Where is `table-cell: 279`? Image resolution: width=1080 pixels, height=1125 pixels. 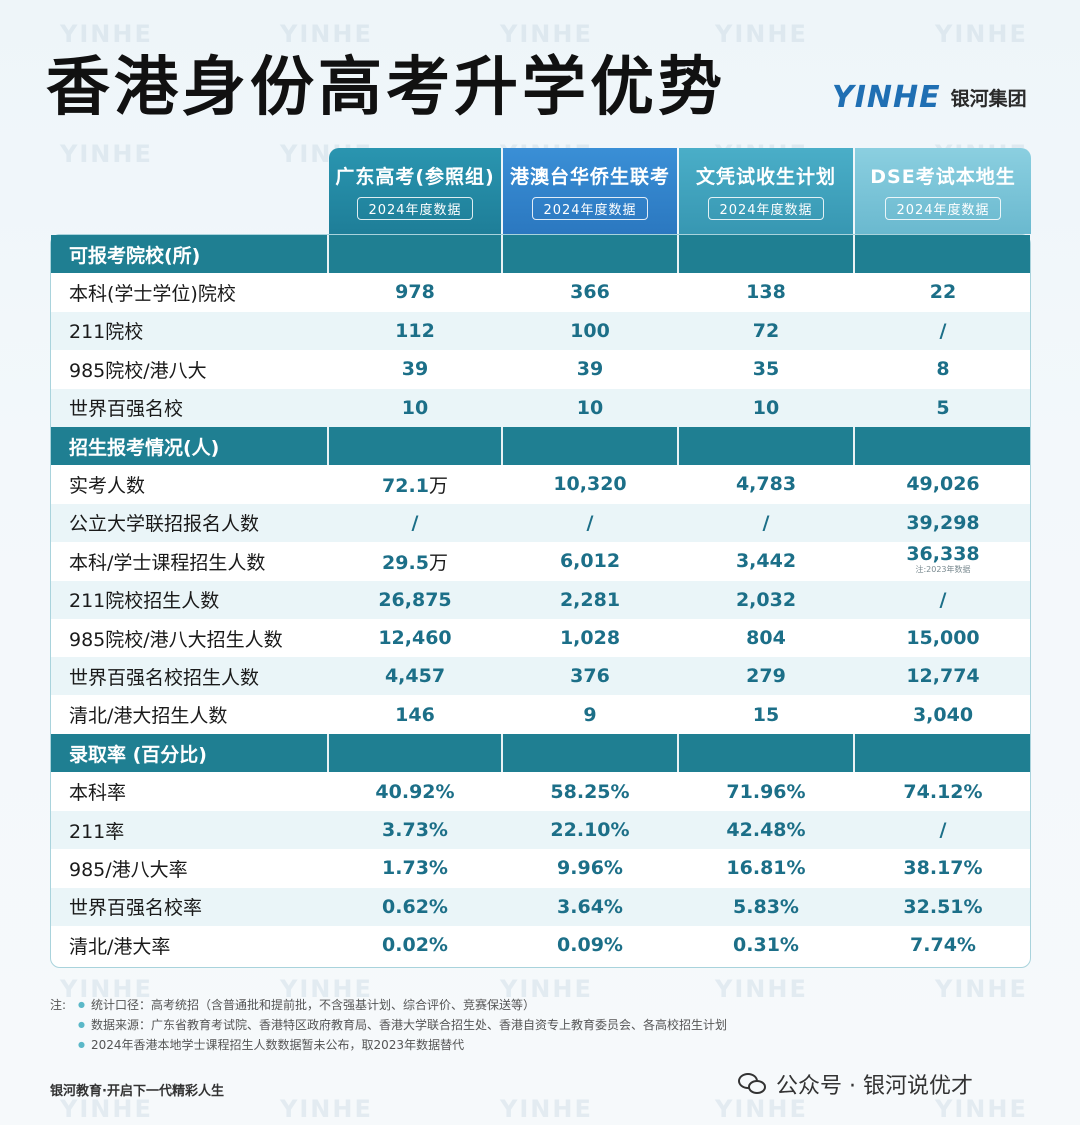
table-cell: 279 is located at coordinates (766, 676).